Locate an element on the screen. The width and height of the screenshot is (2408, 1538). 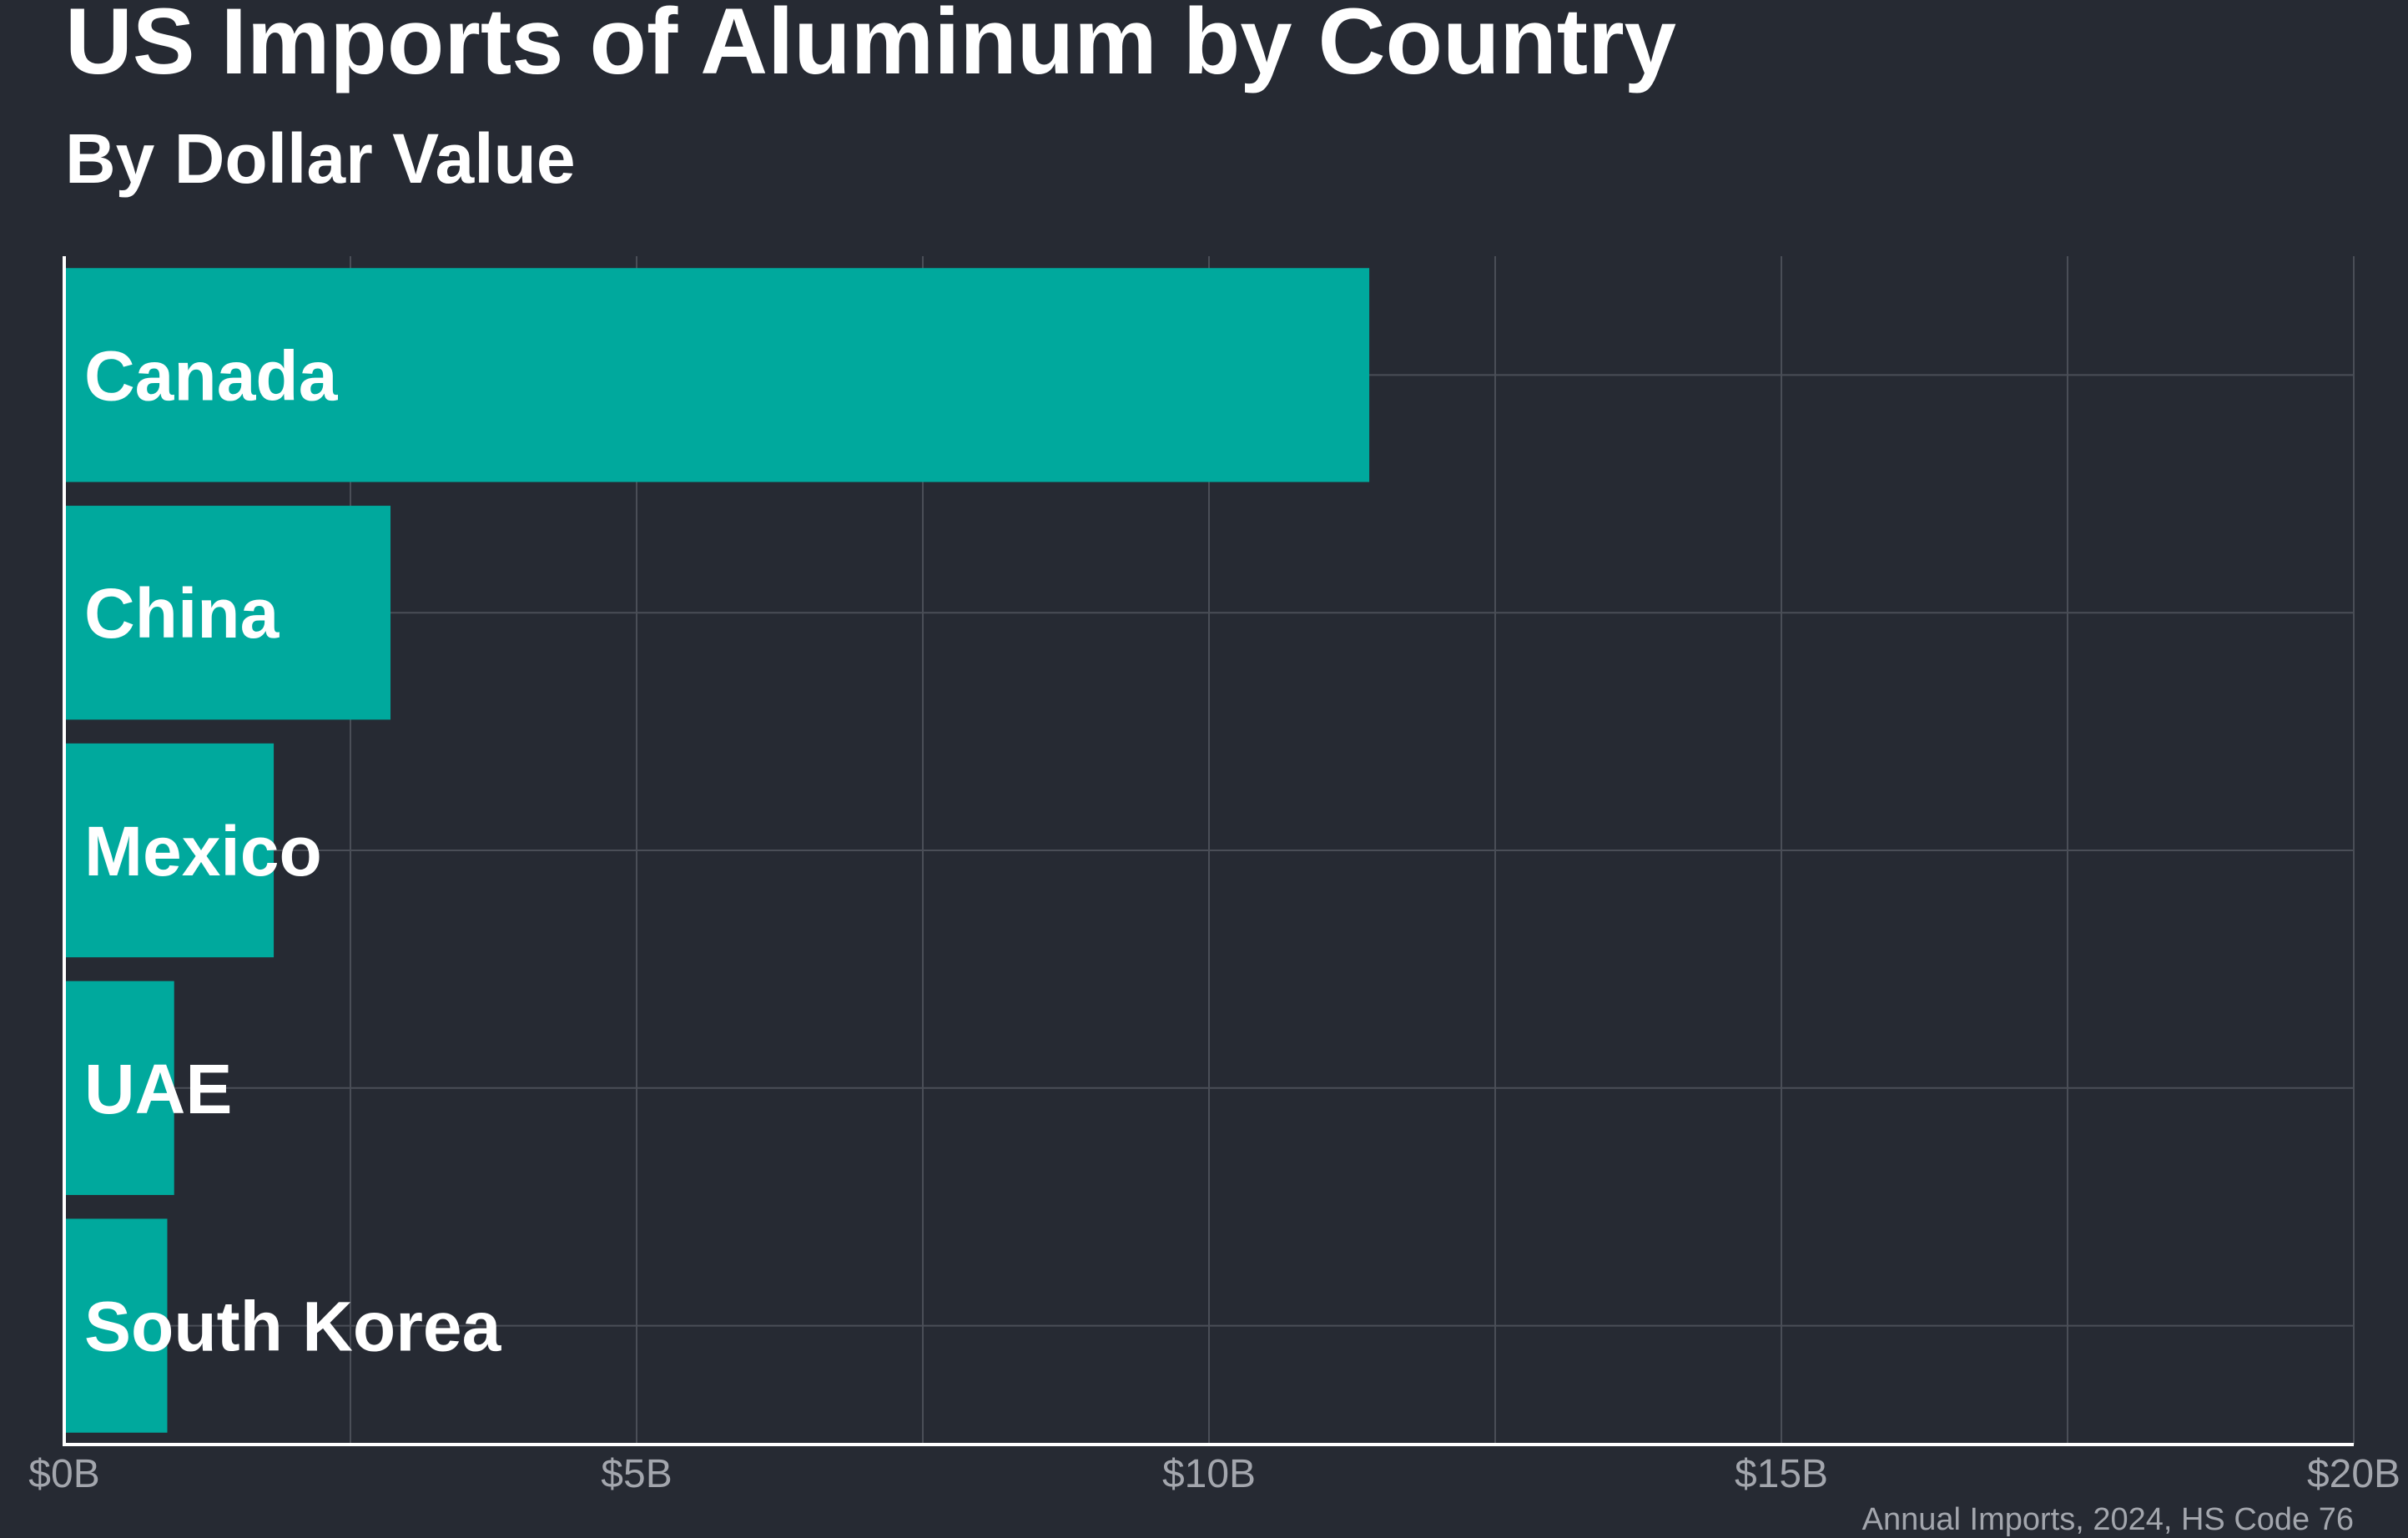
x-tick-label: $20B is located at coordinates (2353, 1474).